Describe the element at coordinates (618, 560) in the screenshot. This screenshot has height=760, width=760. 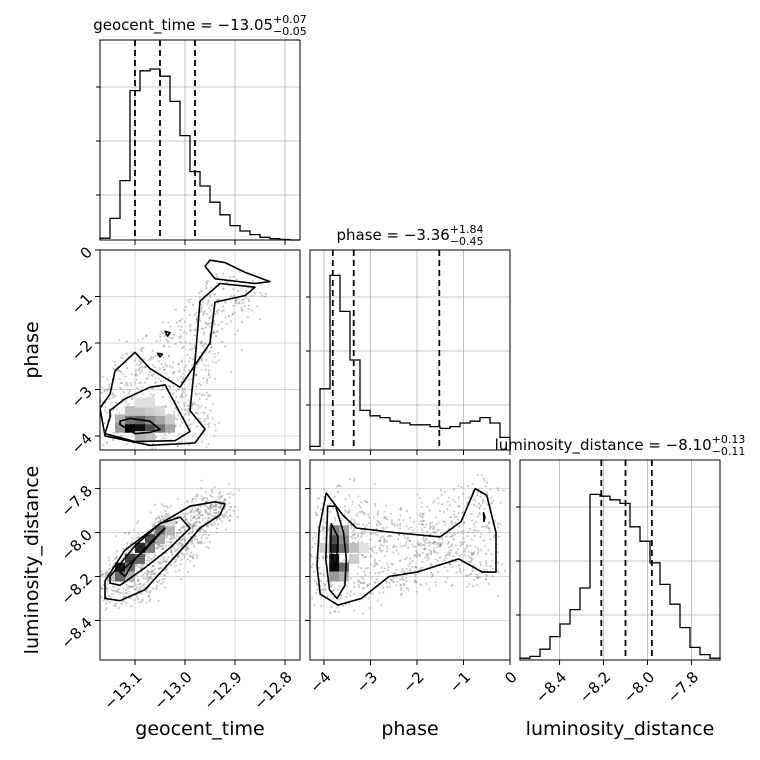
I see `histogram-panel-luminosity_distance` at that location.